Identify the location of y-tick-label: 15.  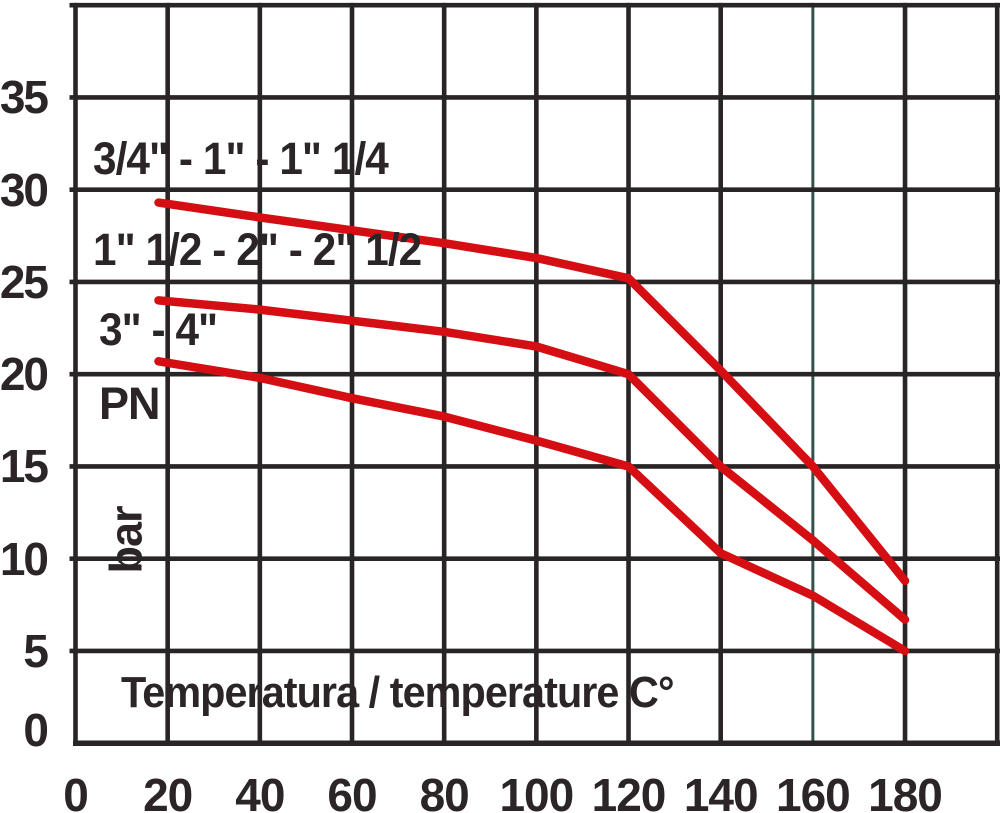
(24, 466).